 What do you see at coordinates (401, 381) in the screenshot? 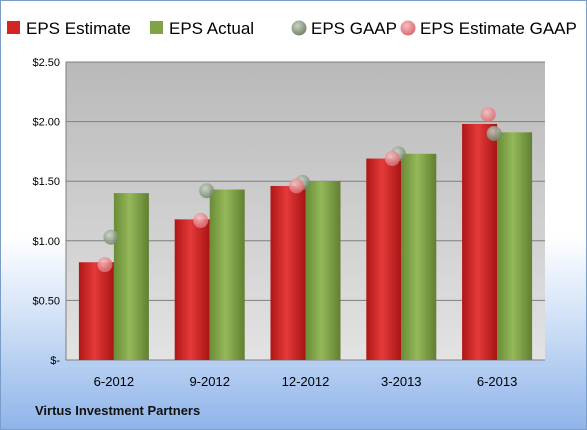
I see `x-tick-label: 3-2013` at bounding box center [401, 381].